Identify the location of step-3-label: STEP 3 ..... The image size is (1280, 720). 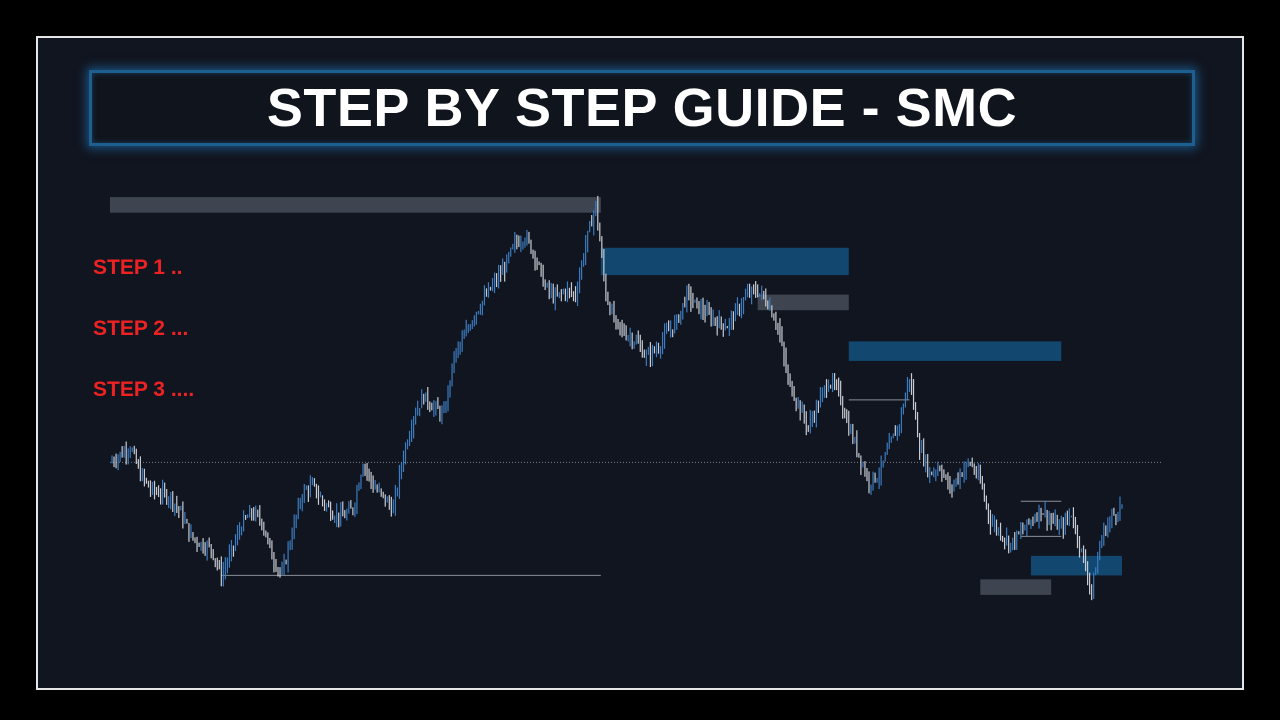
(144, 389).